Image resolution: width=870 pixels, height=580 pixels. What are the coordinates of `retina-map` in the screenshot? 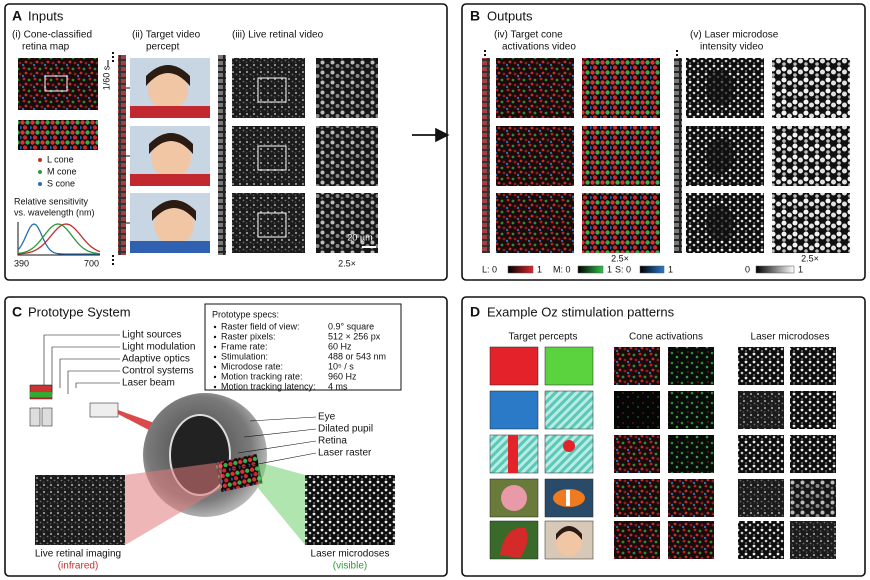 It's located at (58, 84).